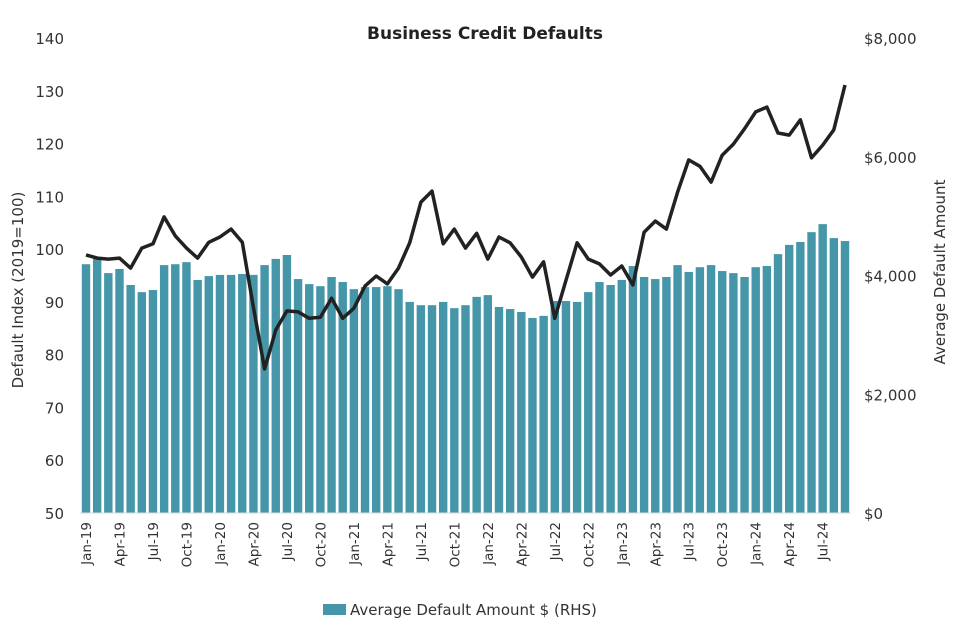 The width and height of the screenshot is (953, 621). Describe the element at coordinates (656, 544) in the screenshot. I see `x-tick-label: Apr-23` at that location.